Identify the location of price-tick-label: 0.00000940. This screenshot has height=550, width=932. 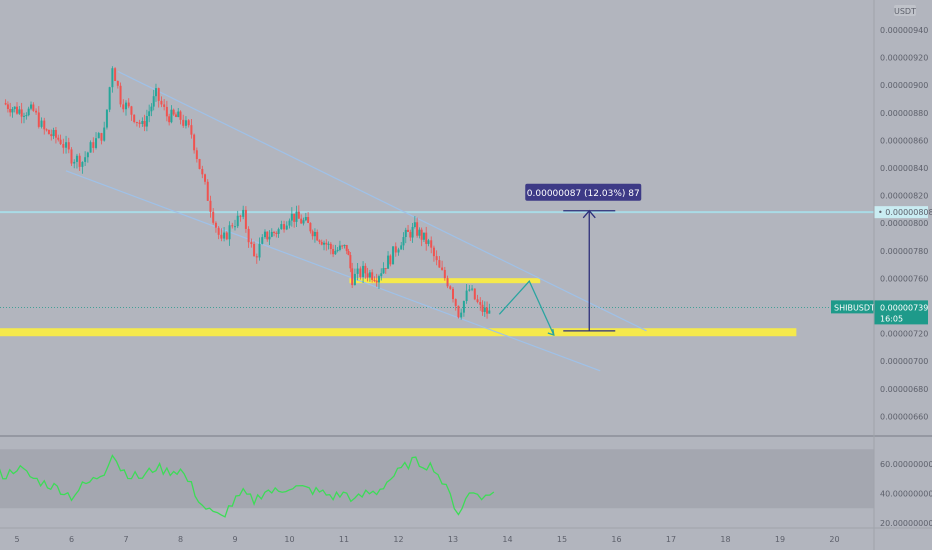
(904, 30).